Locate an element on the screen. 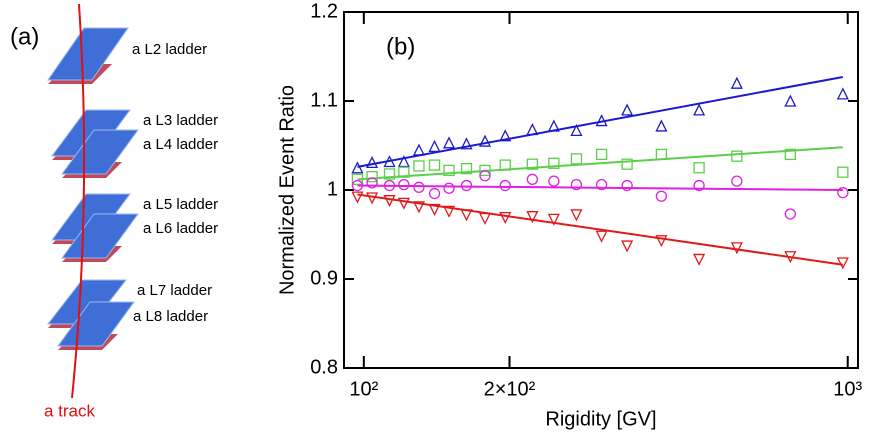 This screenshot has width=870, height=438. x-tick-label: 2×10² is located at coordinates (510, 389).